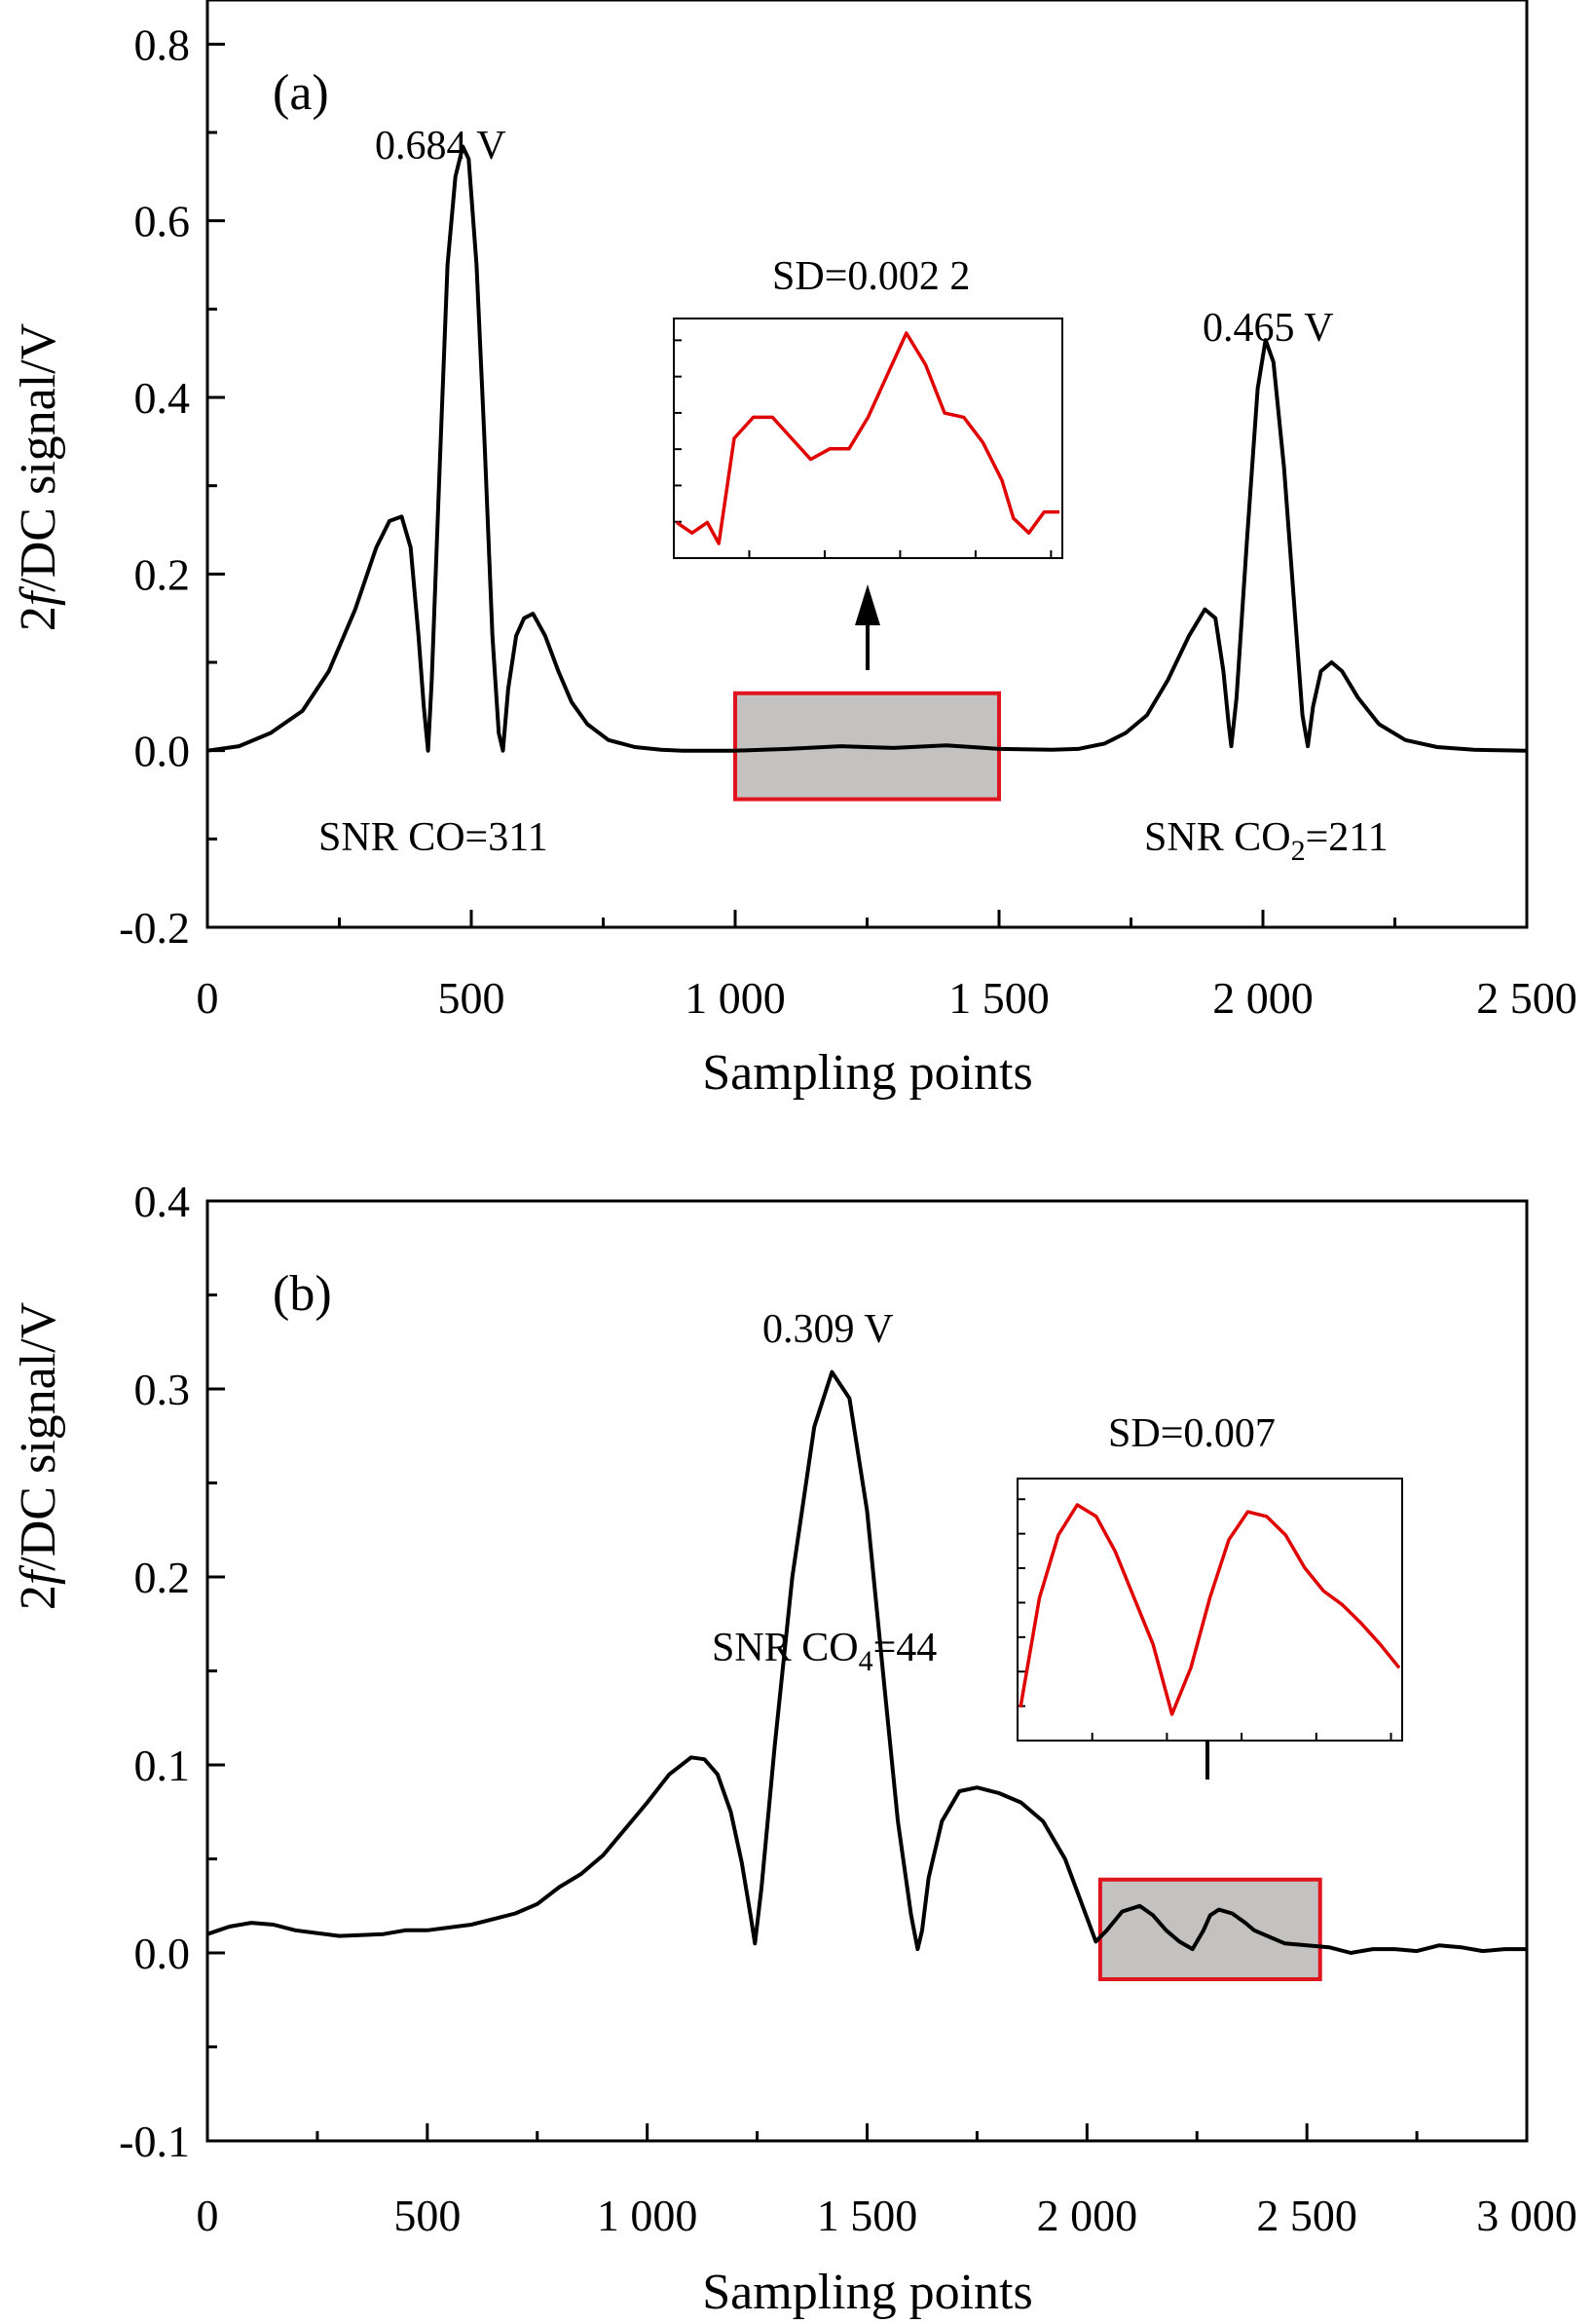 The image size is (1594, 2324). What do you see at coordinates (38, 477) in the screenshot?
I see `panel-a-ylabel: 2f/DC signal/V` at bounding box center [38, 477].